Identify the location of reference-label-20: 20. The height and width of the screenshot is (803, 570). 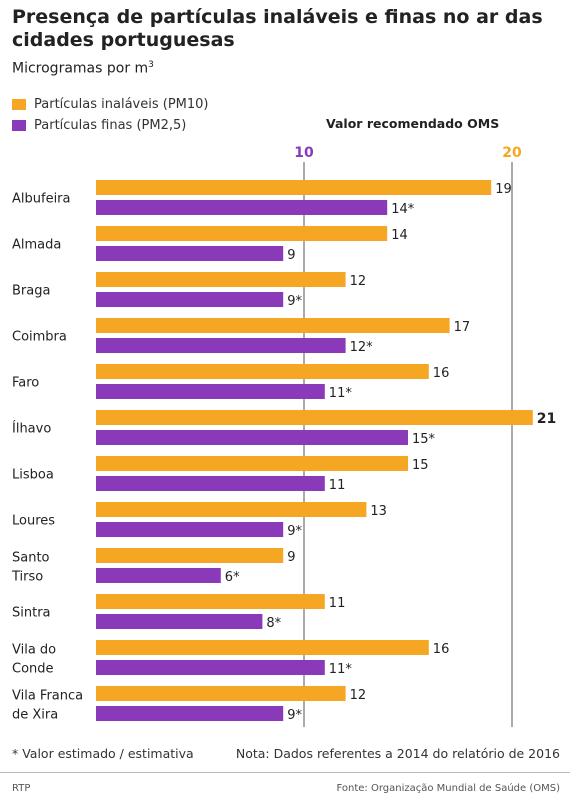
(512, 153).